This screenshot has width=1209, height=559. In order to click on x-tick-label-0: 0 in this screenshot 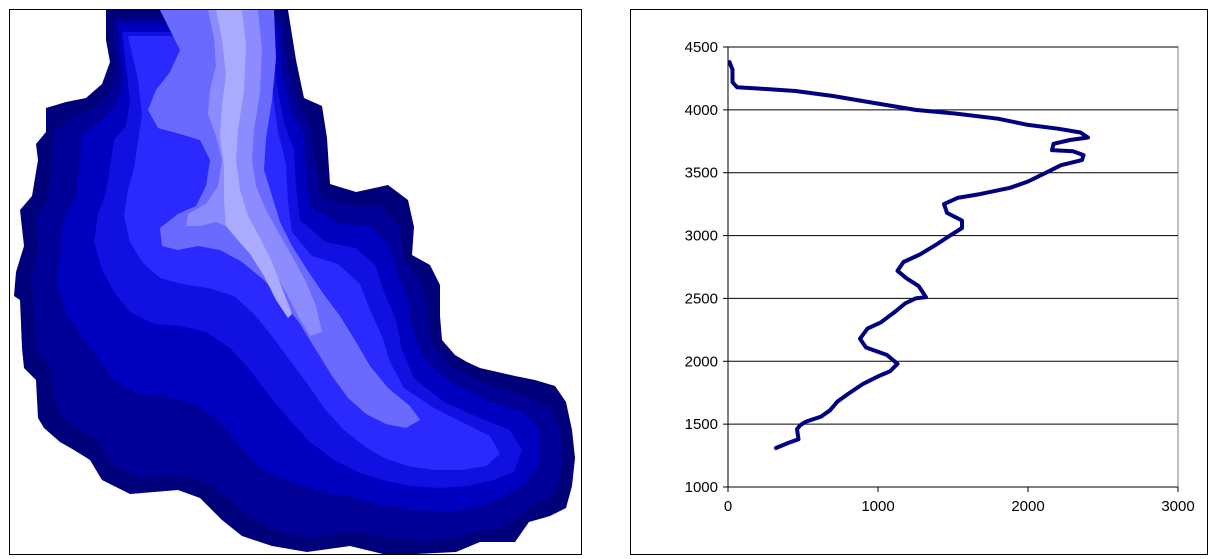, I will do `click(728, 506)`.